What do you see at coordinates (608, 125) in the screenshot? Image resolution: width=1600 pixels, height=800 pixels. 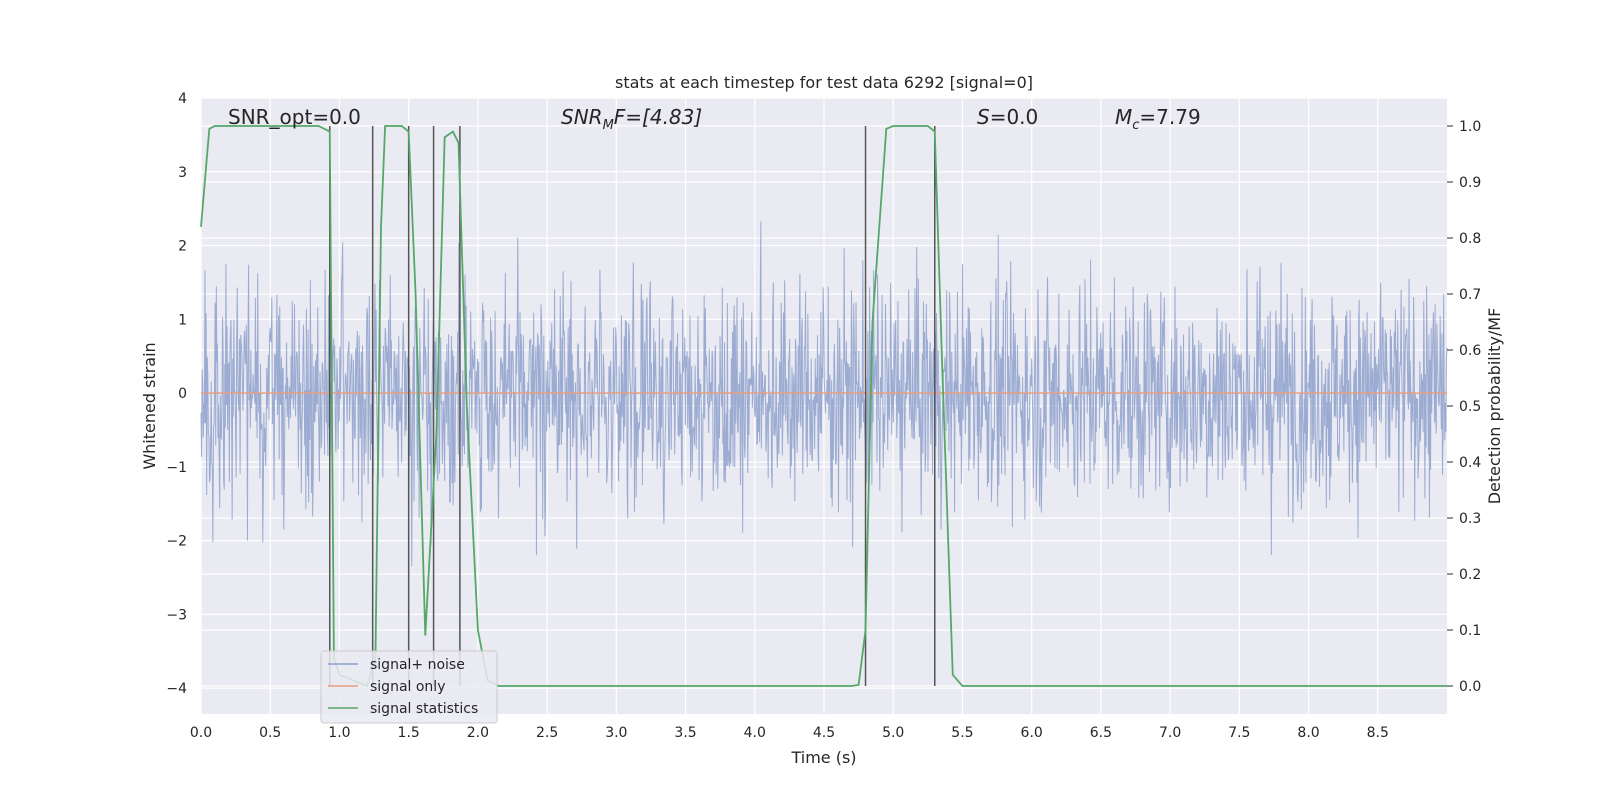 I see `annotation-snr-mf-sub: M` at bounding box center [608, 125].